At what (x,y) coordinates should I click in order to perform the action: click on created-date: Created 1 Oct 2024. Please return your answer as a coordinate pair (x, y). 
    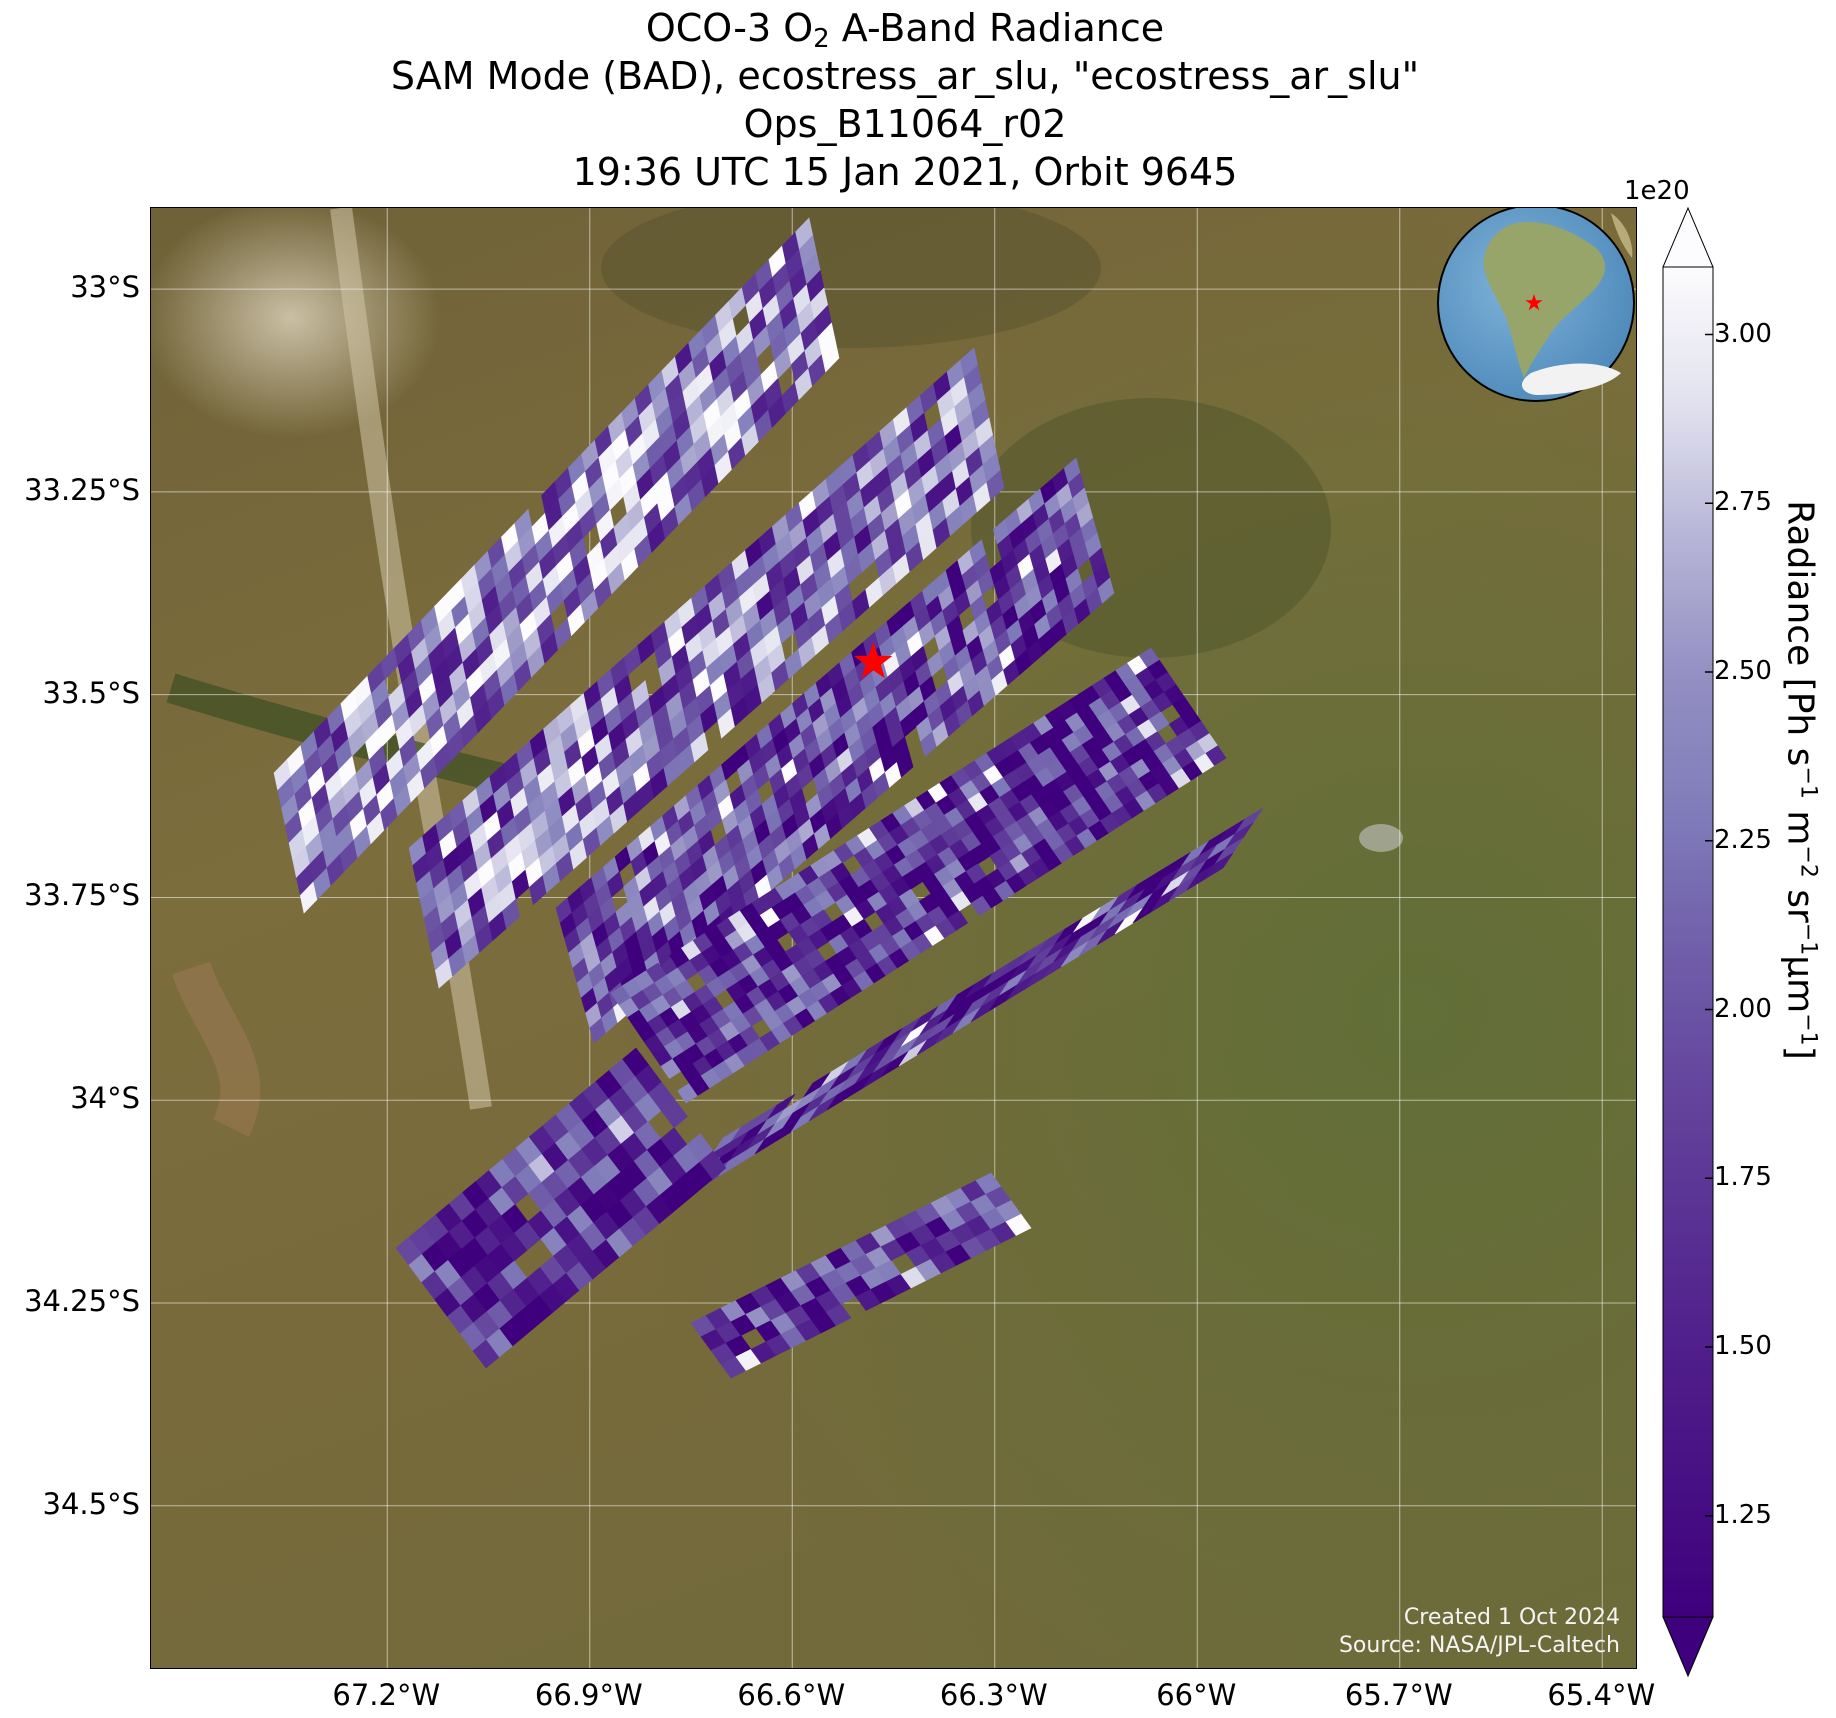
    Looking at the image, I should click on (1511, 1617).